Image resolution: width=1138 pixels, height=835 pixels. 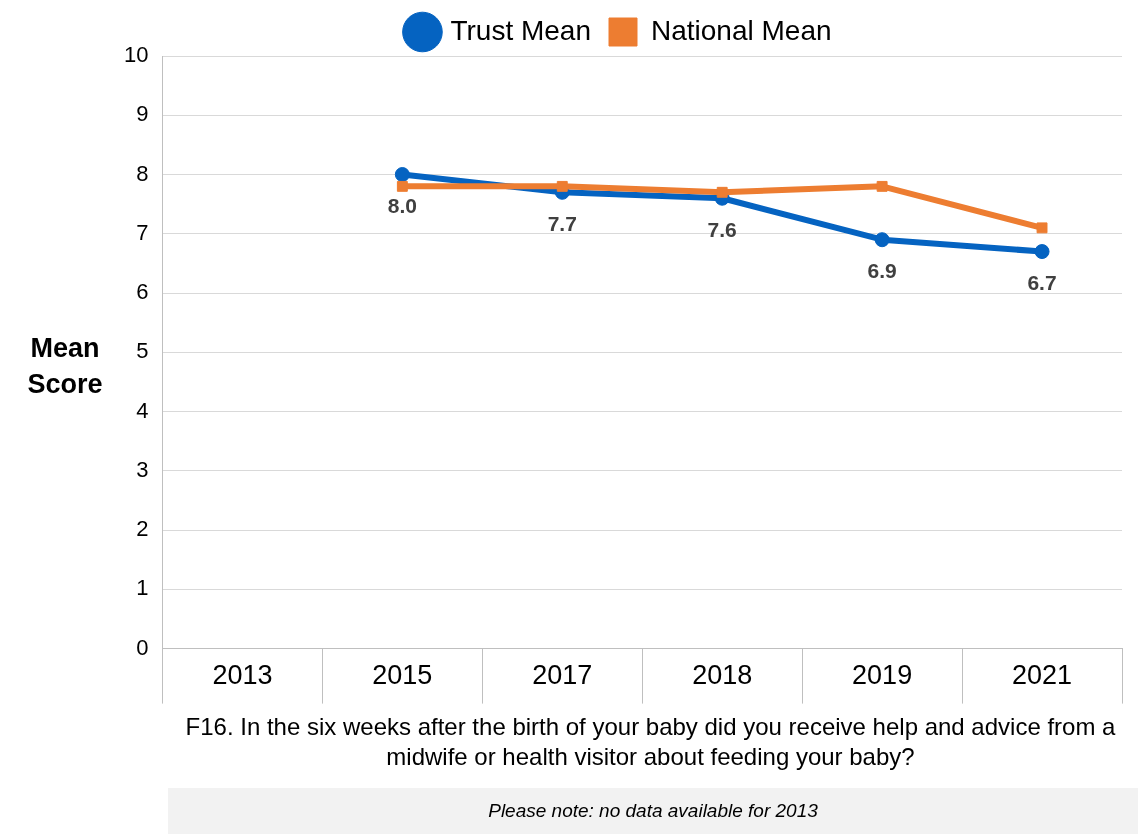 I want to click on y-tick-label: 1, so click(x=142, y=588).